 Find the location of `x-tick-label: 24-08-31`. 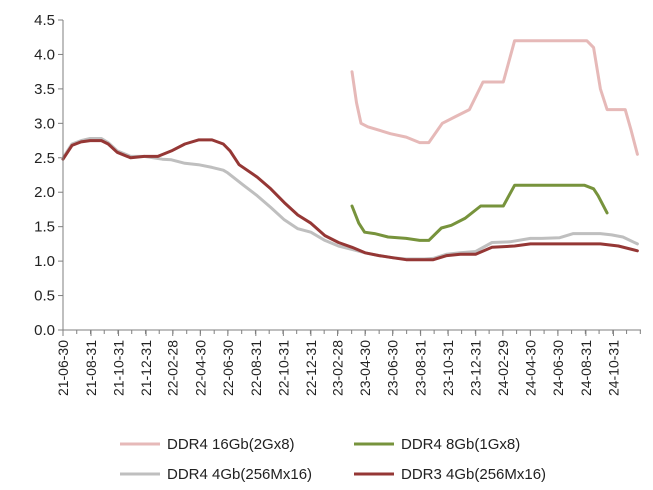

x-tick-label: 24-08-31 is located at coordinates (586, 368).